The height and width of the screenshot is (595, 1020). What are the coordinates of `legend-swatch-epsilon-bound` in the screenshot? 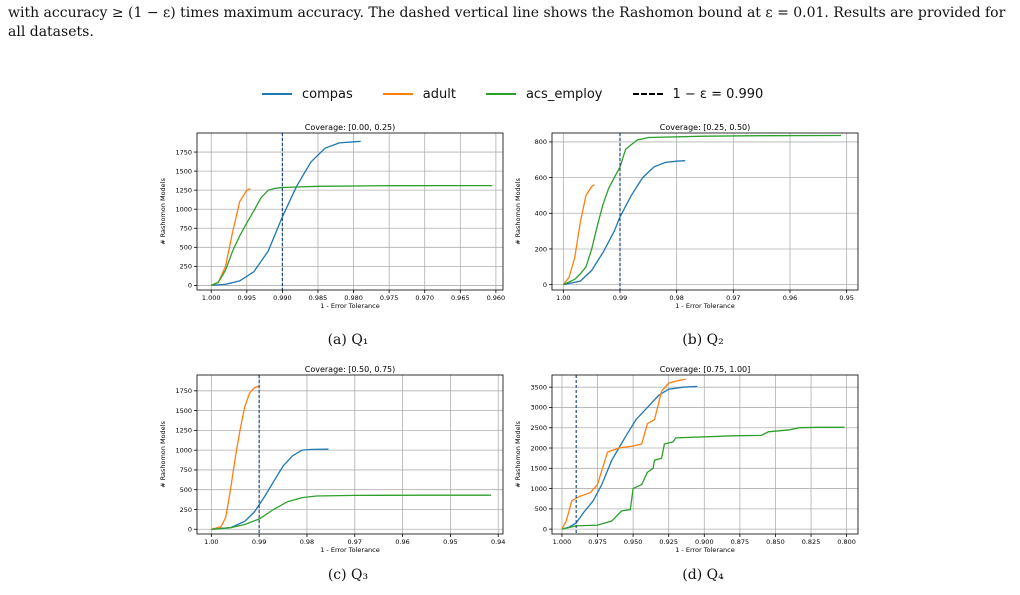 It's located at (647, 94).